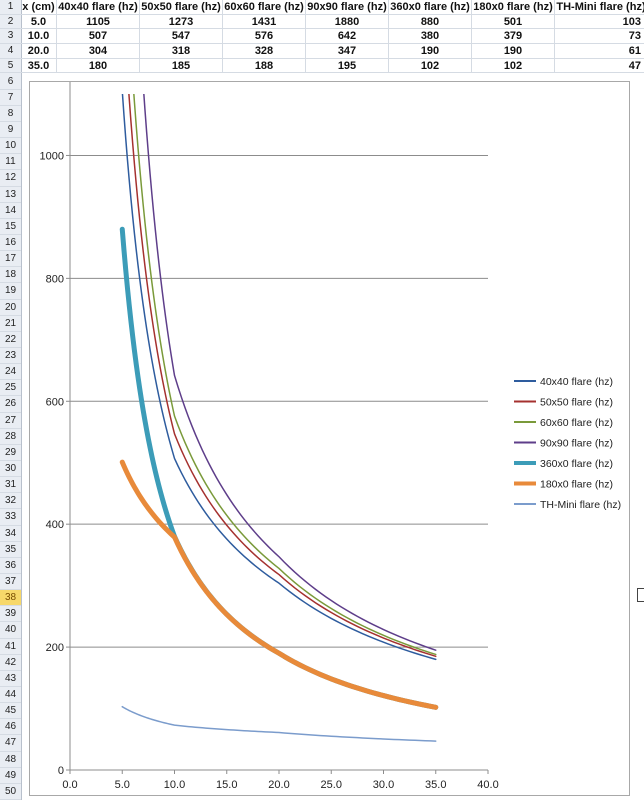 This screenshot has width=644, height=800. I want to click on table-cell: 35.0, so click(39, 66).